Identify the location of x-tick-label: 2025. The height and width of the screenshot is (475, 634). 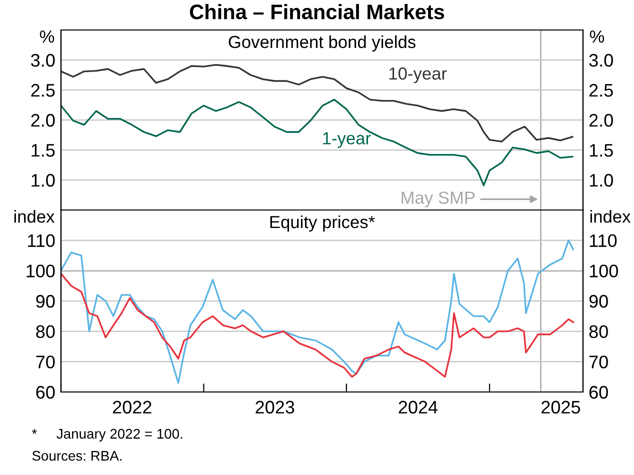
(561, 407).